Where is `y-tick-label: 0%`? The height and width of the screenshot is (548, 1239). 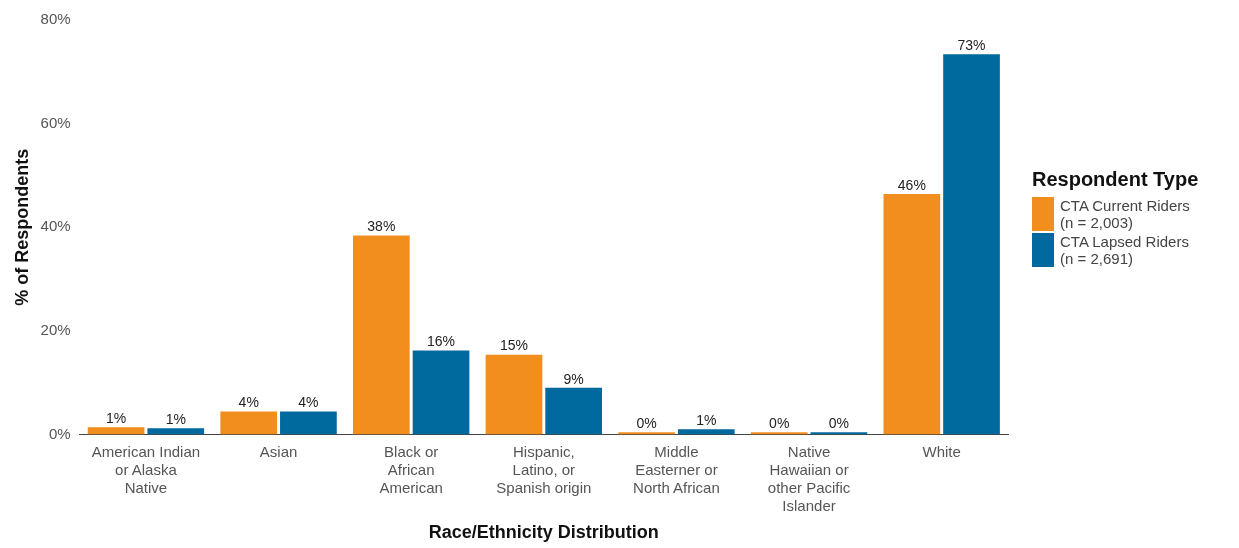
y-tick-label: 0% is located at coordinates (59, 433).